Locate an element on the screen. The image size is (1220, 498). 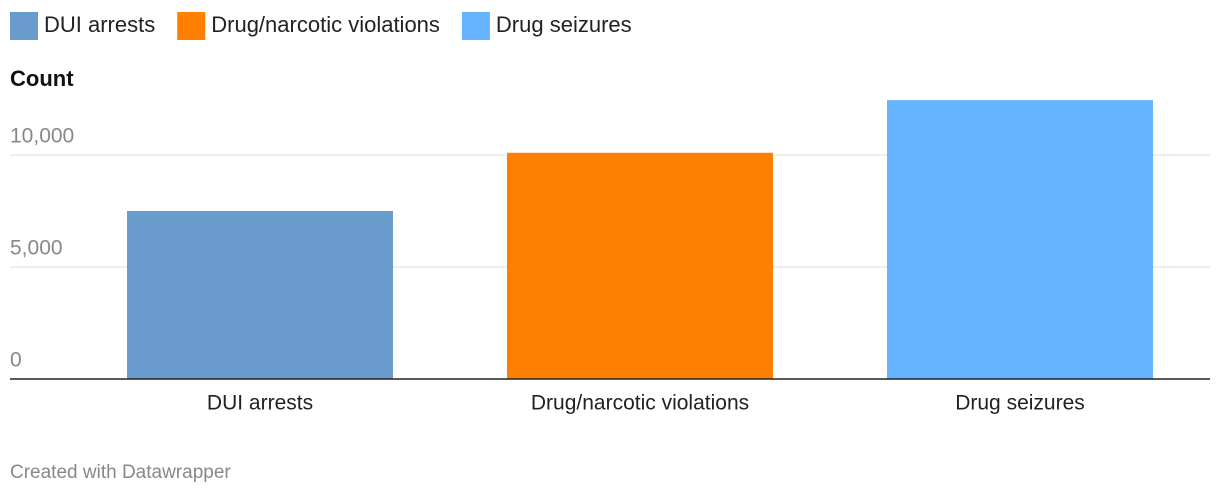
x-tick-label: Drug seizures is located at coordinates (1020, 403).